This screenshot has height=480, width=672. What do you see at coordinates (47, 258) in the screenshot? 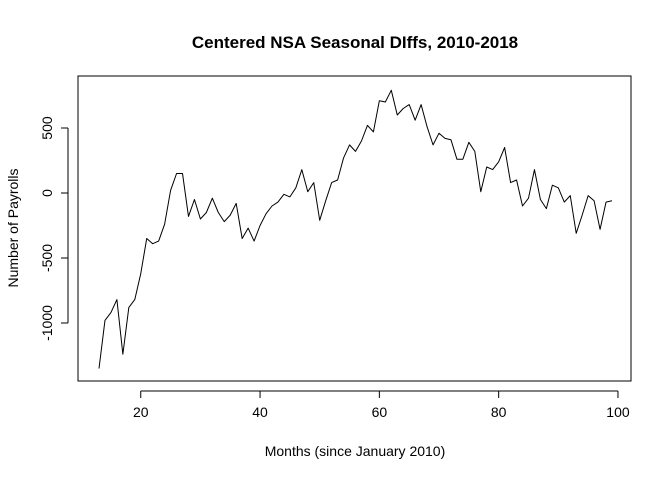
I see `y-tick-label: -500` at bounding box center [47, 258].